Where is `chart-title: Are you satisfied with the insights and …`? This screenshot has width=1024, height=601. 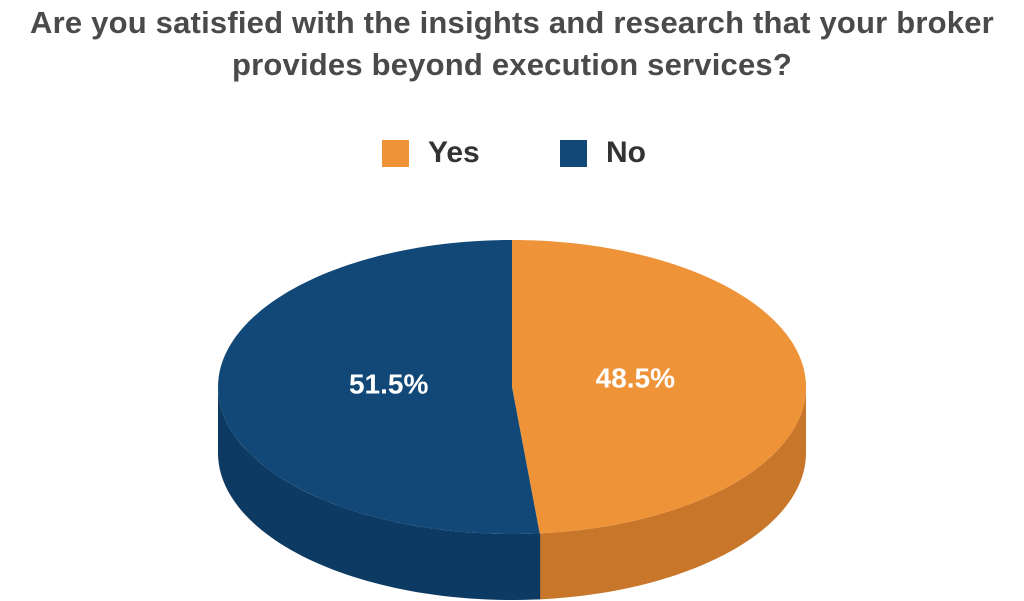 chart-title: Are you satisfied with the insights and … is located at coordinates (512, 44).